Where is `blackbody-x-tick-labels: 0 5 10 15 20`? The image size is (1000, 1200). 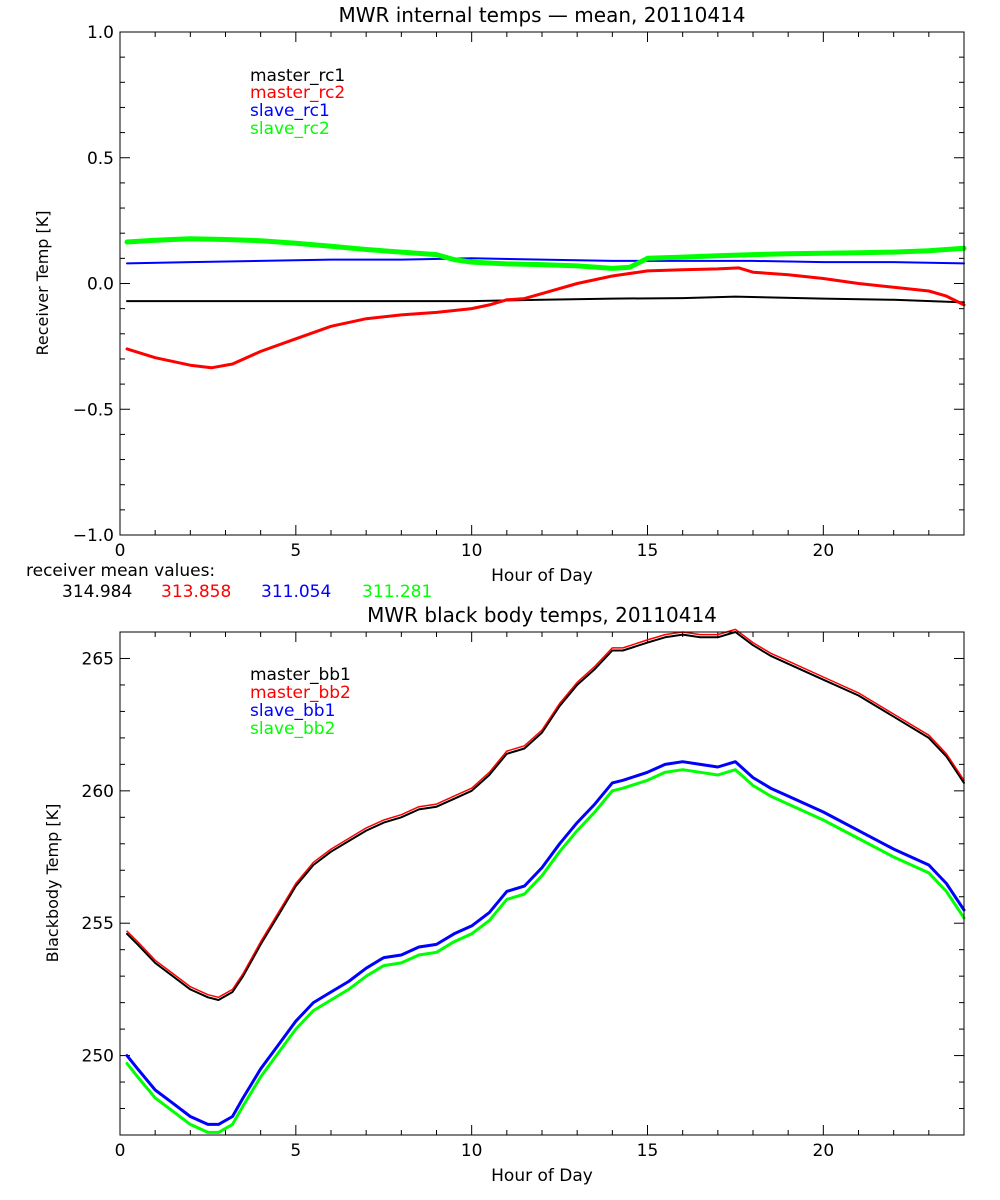
blackbody-x-tick-labels: 0 5 10 15 20 is located at coordinates (475, 1151).